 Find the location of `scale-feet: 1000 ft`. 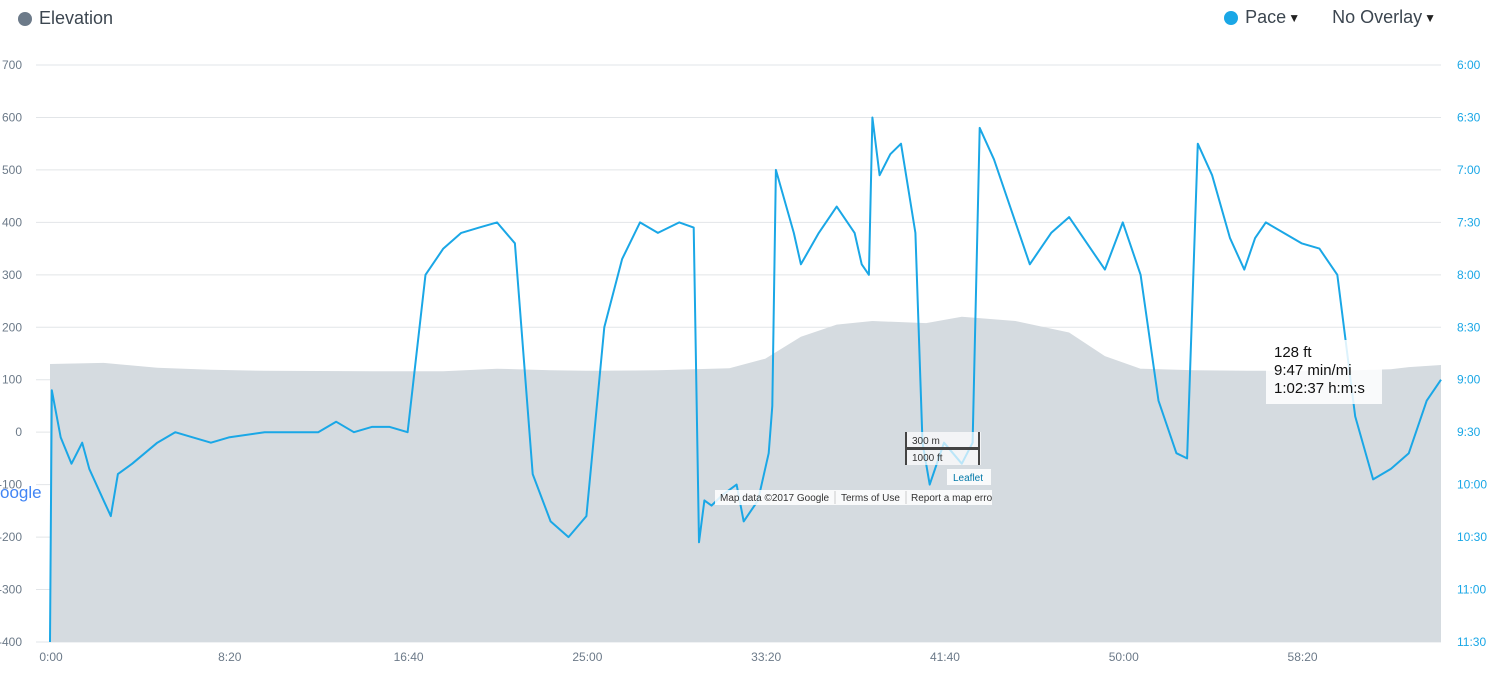

scale-feet: 1000 ft is located at coordinates (927, 458).